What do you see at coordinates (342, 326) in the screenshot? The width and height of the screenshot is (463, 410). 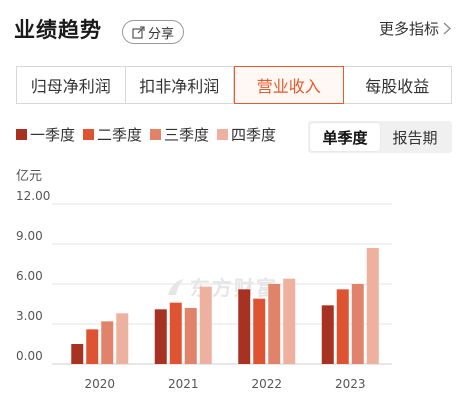 I see `bar-2023-q2` at bounding box center [342, 326].